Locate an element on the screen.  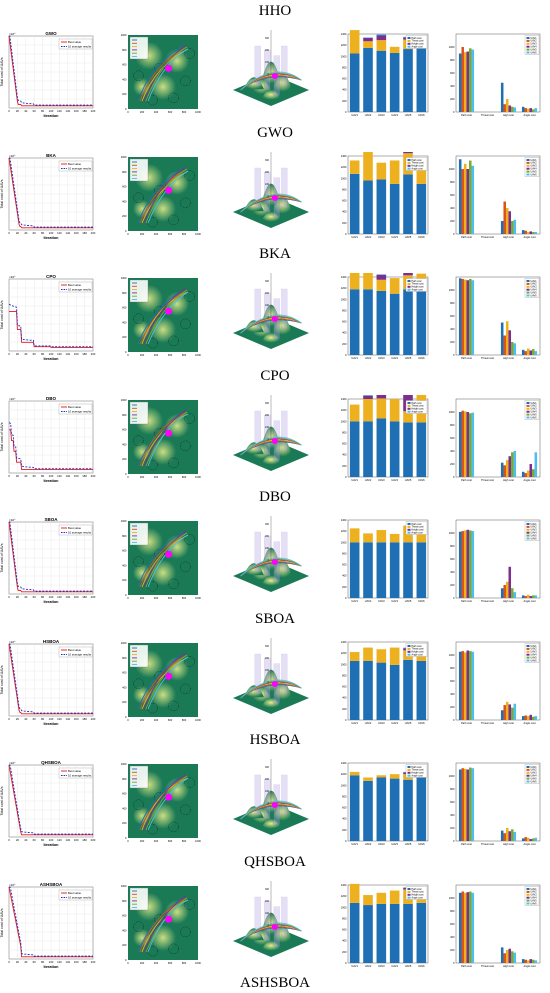
legend-label: UAV4 is located at coordinates (534, 654).